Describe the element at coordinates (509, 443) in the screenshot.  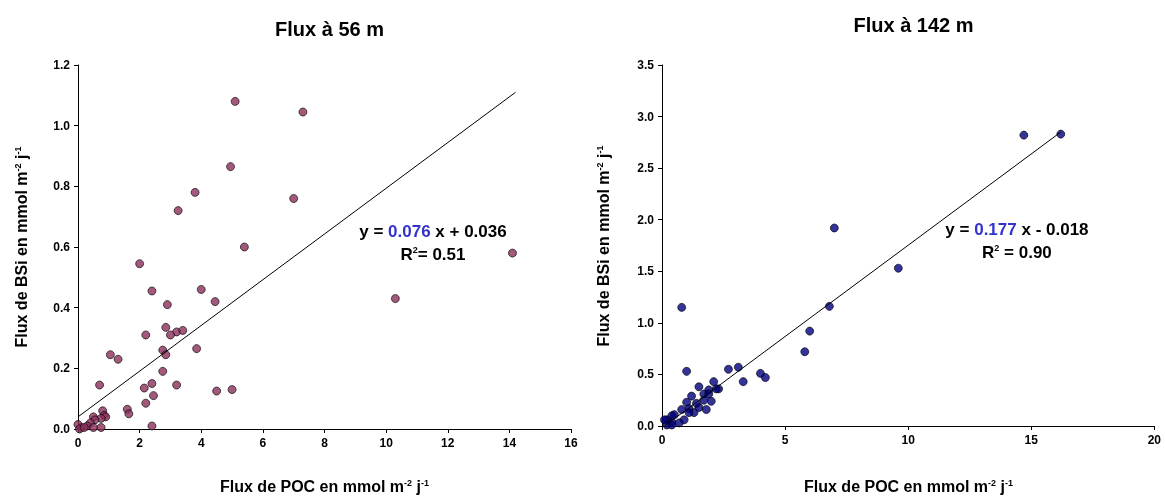
I see `x-tick-label: 14` at that location.